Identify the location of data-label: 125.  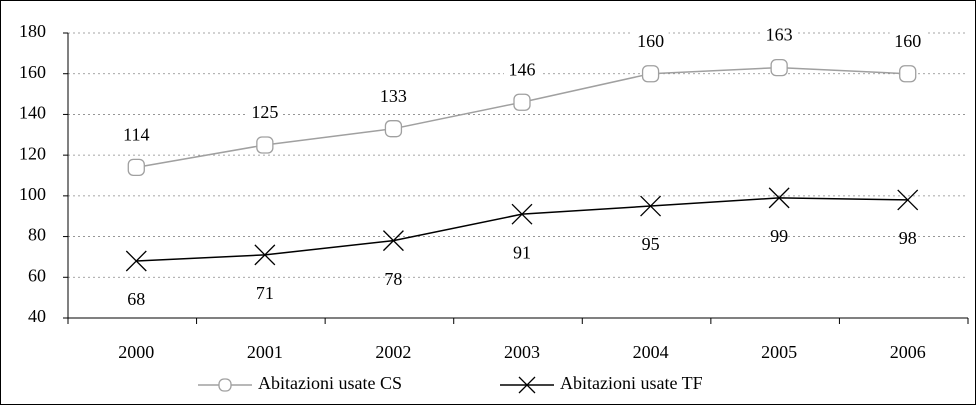
(264, 112).